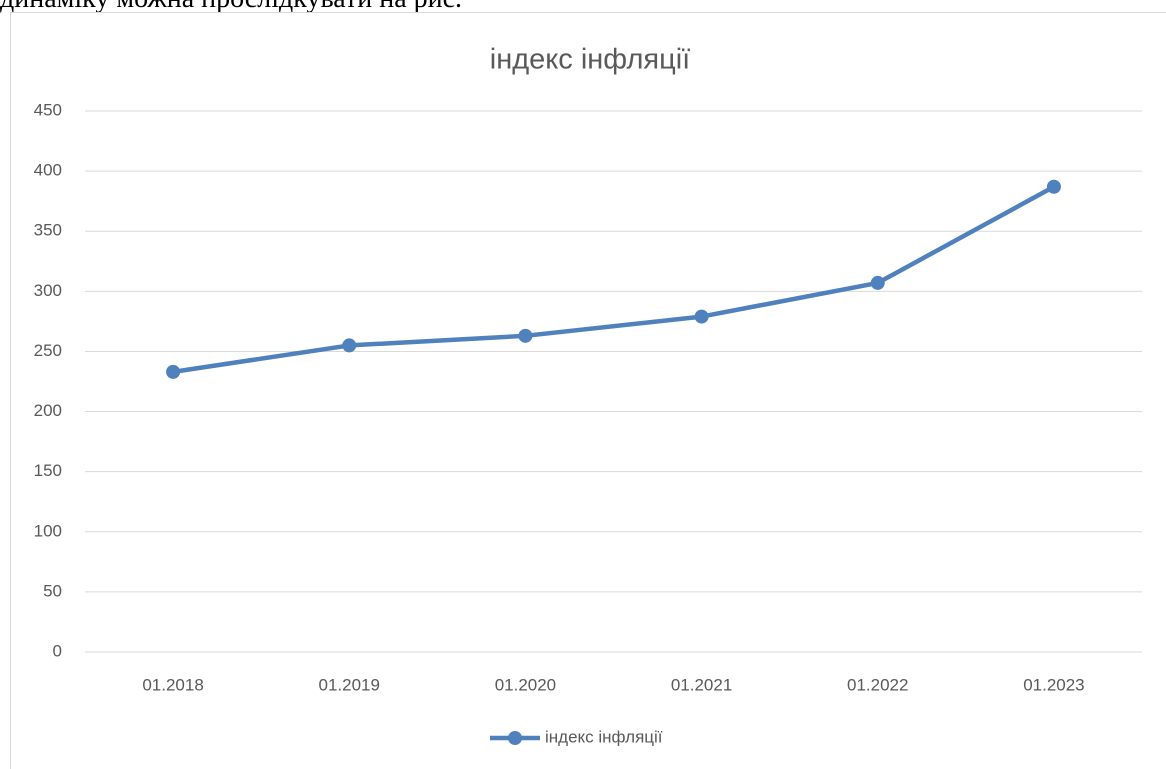  I want to click on y-tick-label: 250, so click(48, 350).